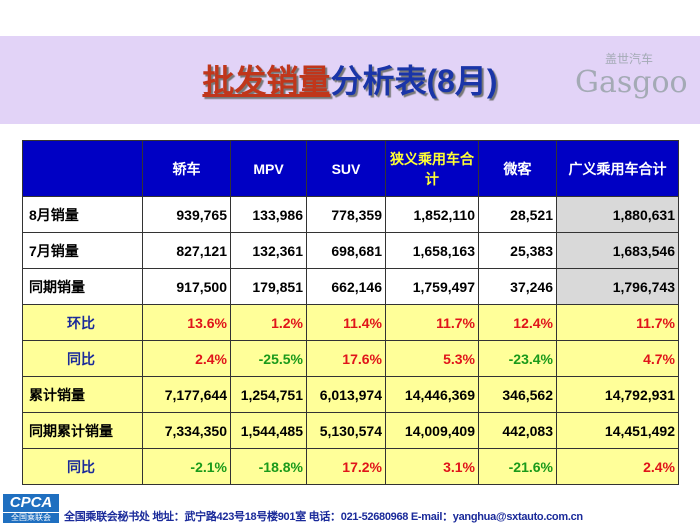  I want to click on table-cell: 12.4%, so click(517, 322).